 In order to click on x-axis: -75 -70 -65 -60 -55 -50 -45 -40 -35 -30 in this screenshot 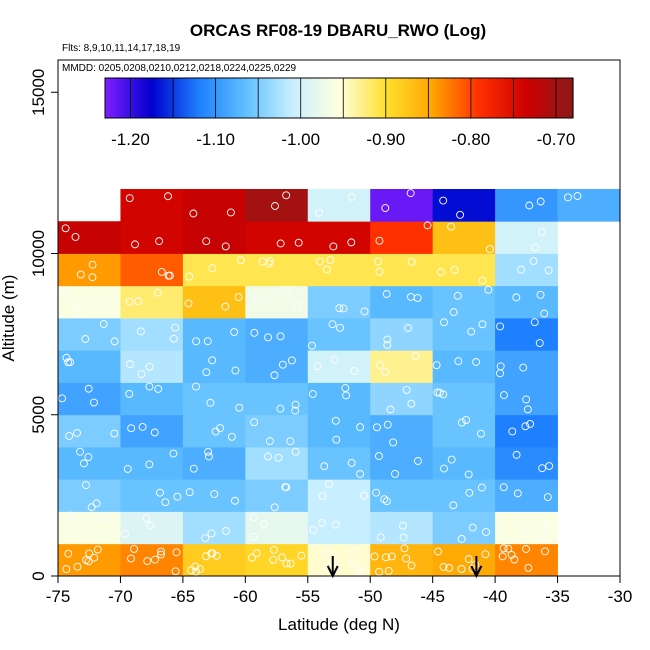, I will do `click(339, 591)`.